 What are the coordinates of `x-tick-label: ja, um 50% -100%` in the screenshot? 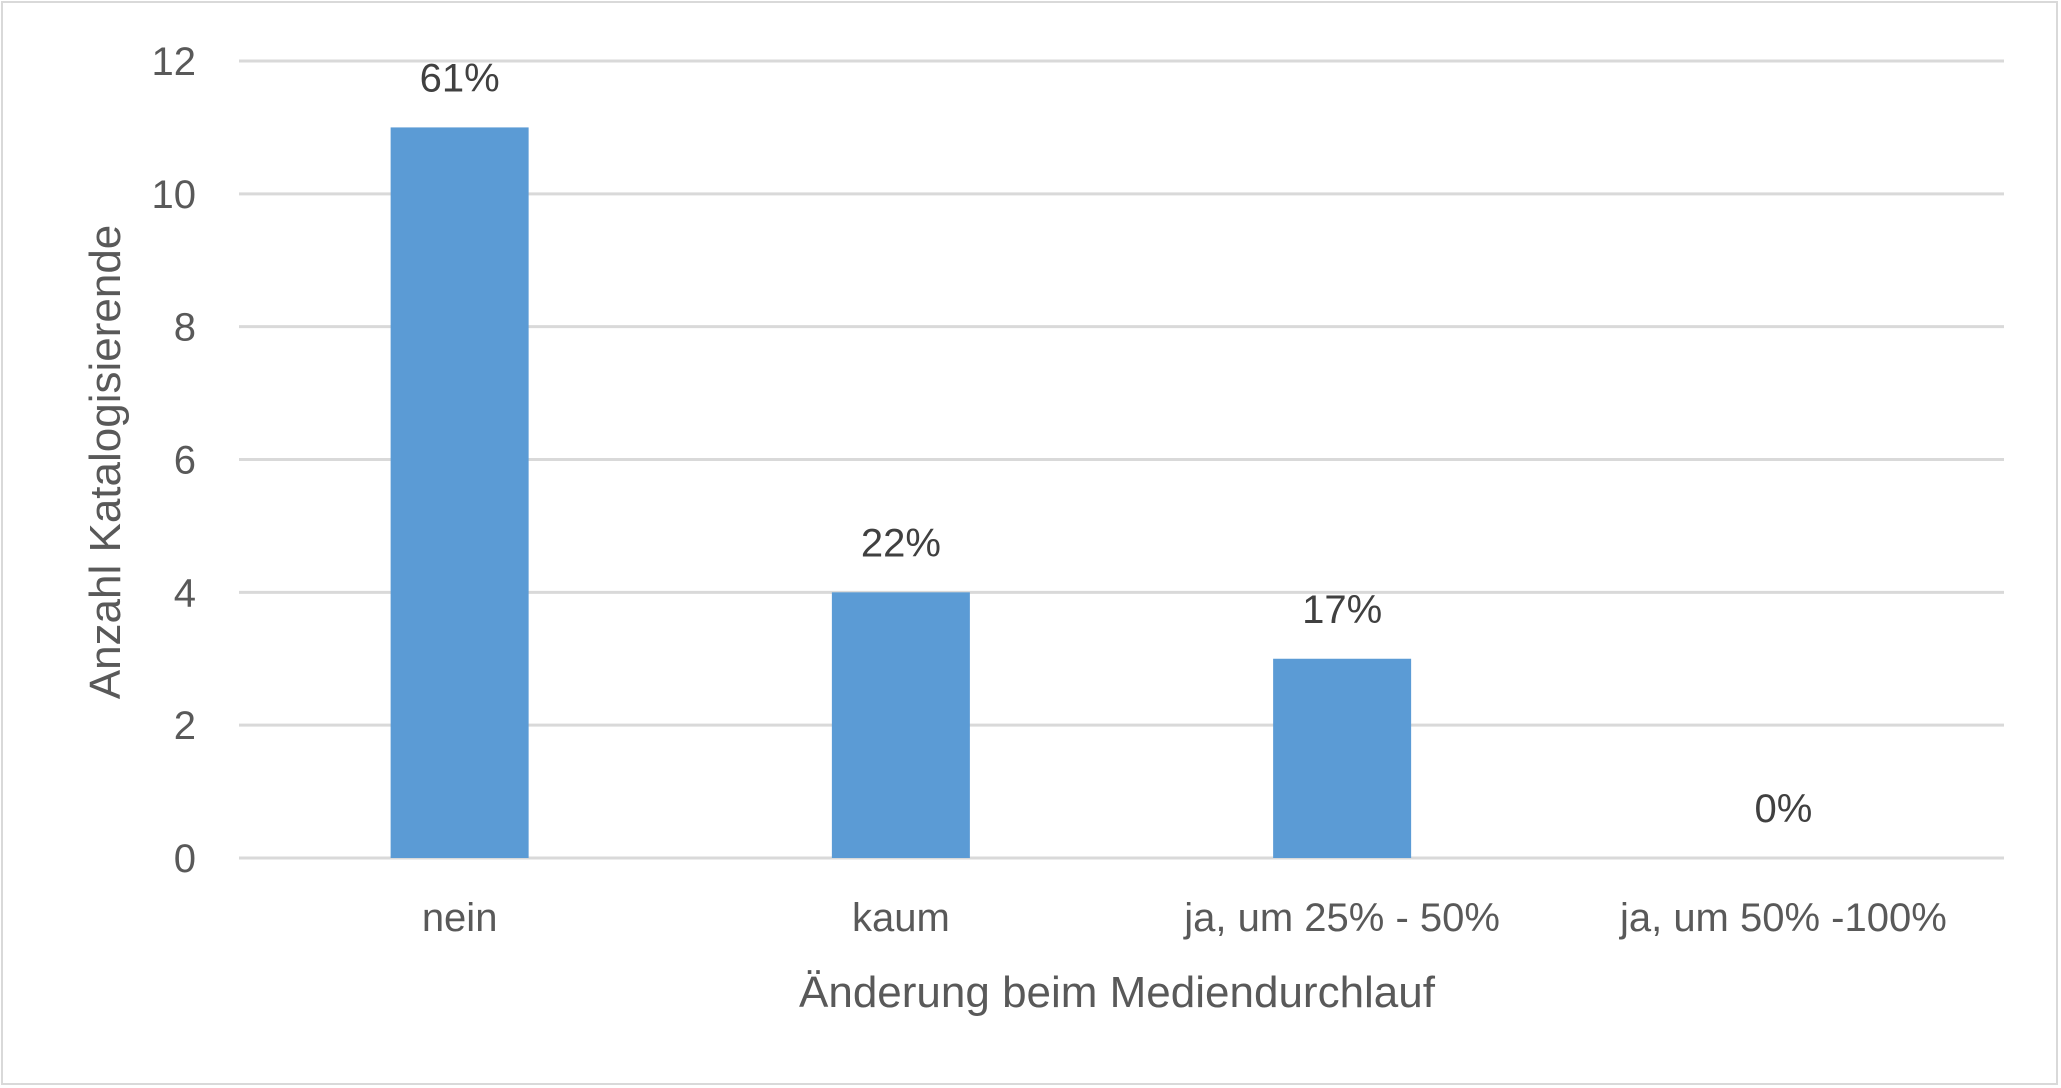 It's located at (1783, 918).